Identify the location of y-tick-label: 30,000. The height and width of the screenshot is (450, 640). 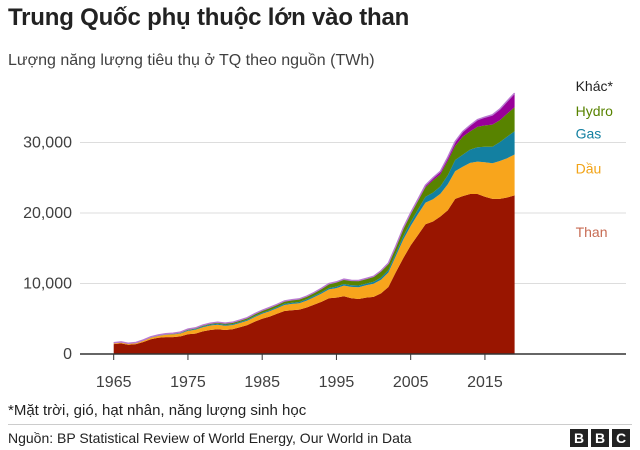
(47, 143).